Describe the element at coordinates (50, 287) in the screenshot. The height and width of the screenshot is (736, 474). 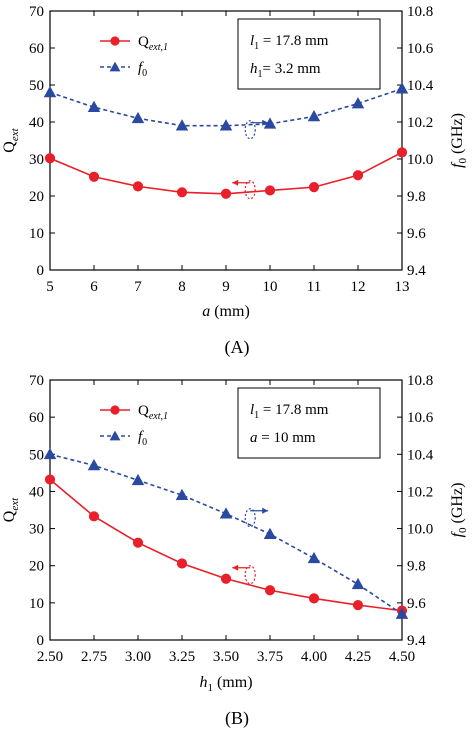
I see `x-tick-label: 5` at that location.